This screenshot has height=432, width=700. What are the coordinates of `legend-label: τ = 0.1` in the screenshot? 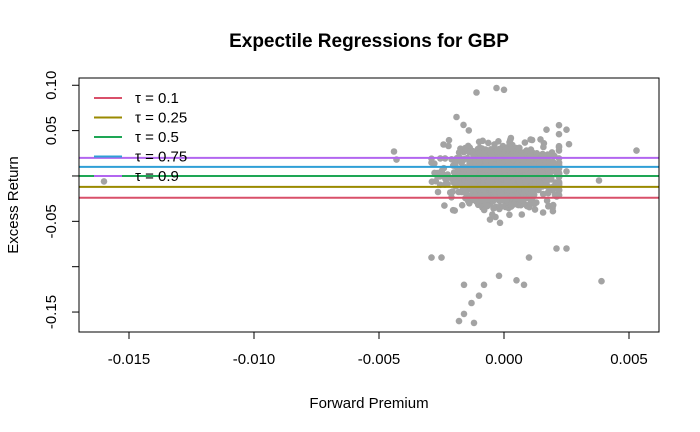 It's located at (157, 98).